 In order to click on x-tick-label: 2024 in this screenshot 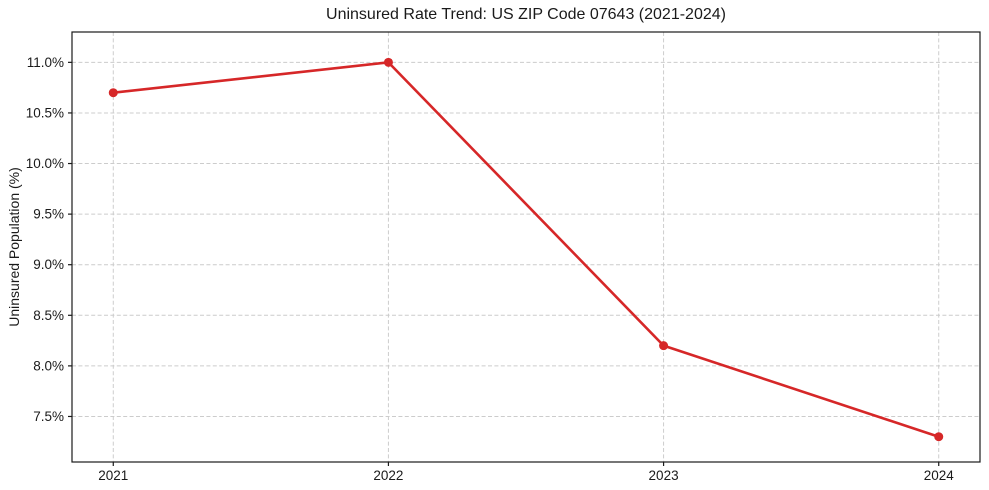, I will do `click(939, 475)`.